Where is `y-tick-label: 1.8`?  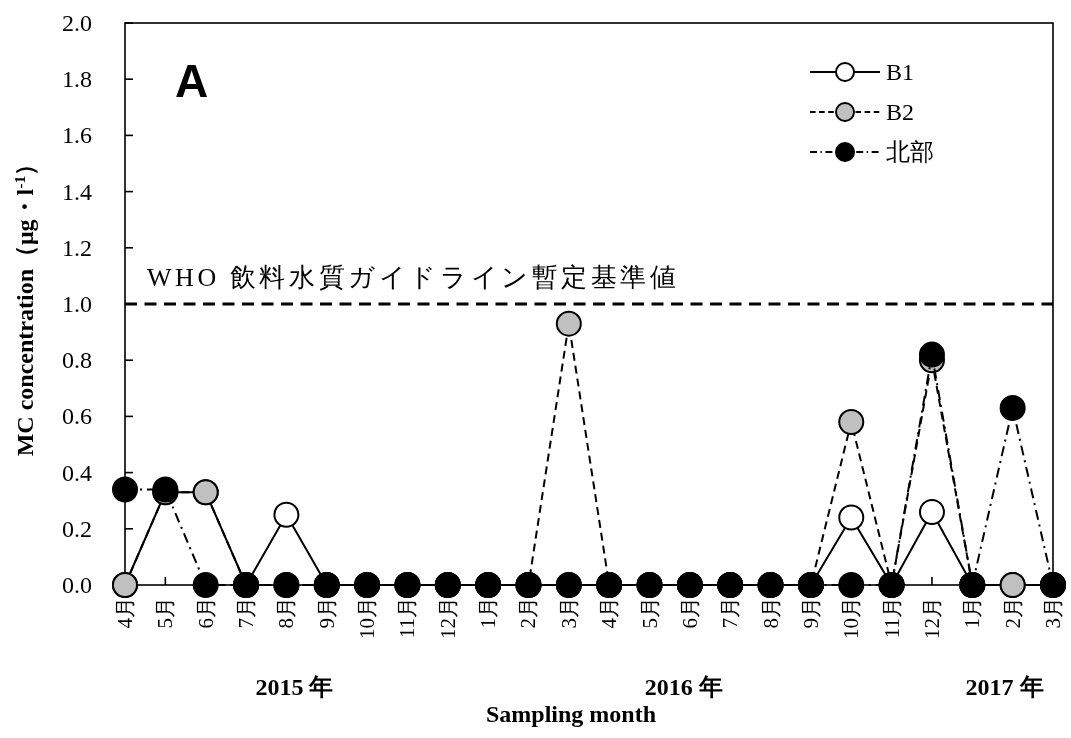 y-tick-label: 1.8 is located at coordinates (77, 79).